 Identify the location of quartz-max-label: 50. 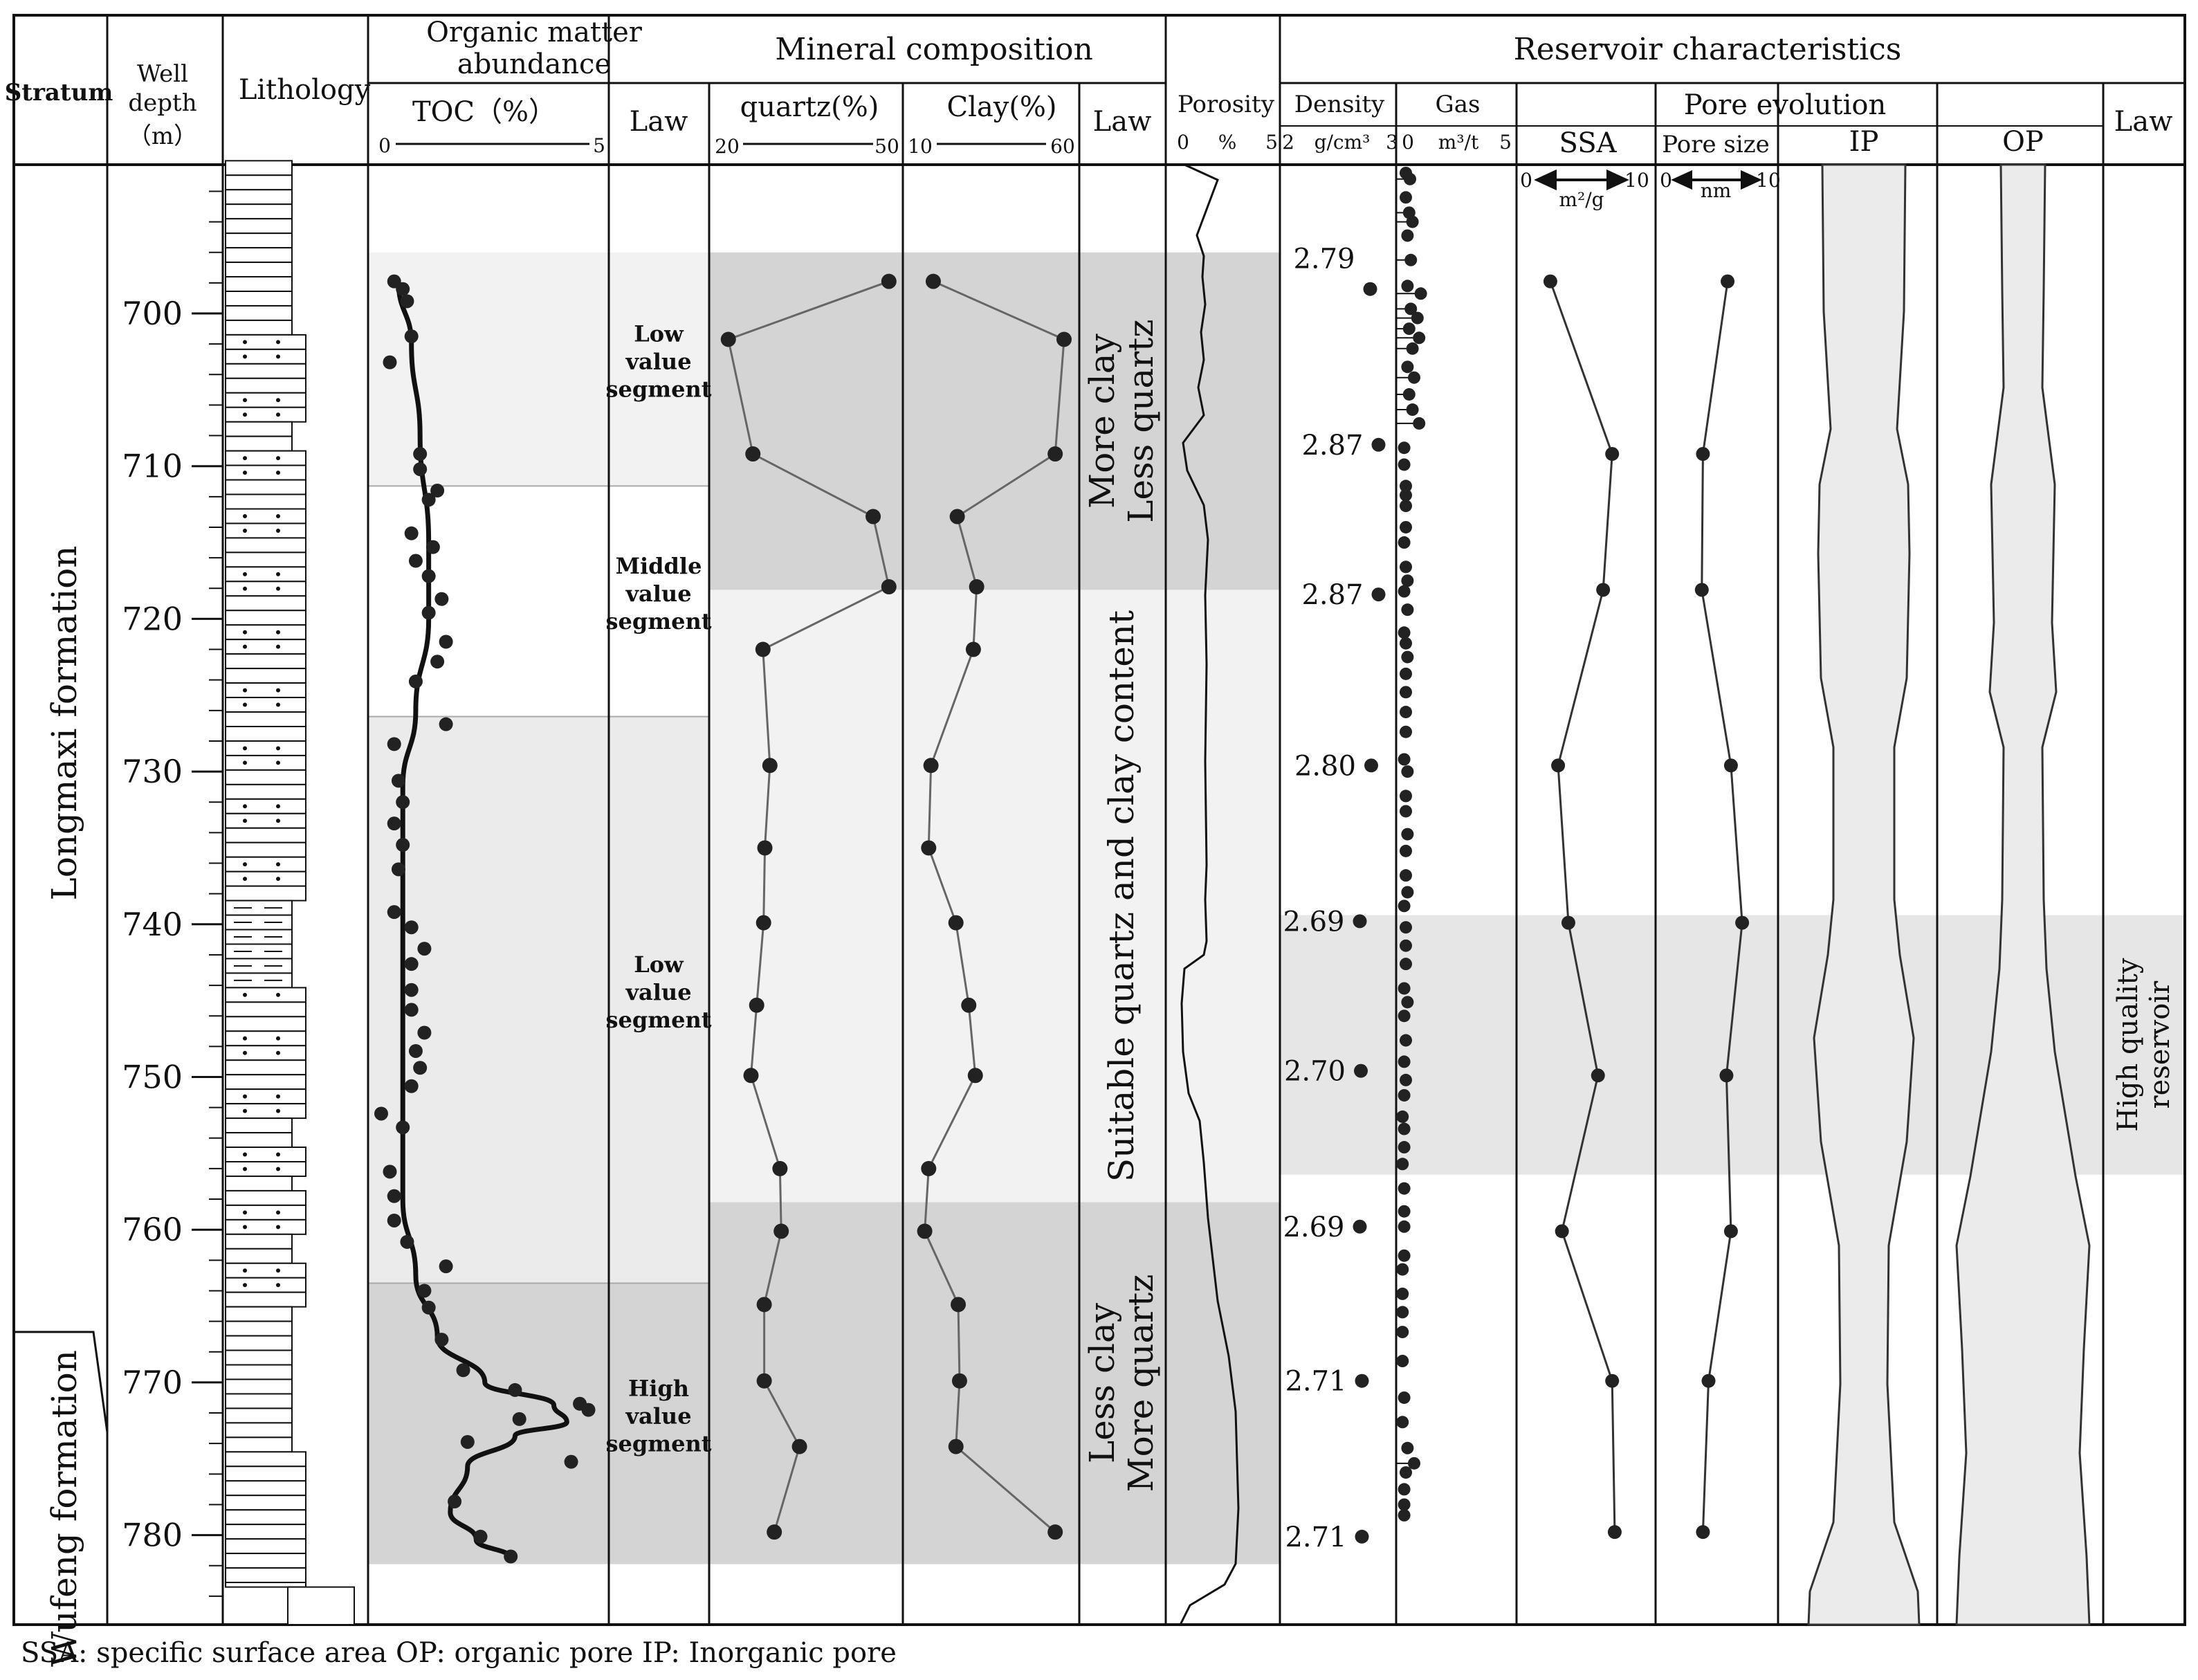
(886, 146).